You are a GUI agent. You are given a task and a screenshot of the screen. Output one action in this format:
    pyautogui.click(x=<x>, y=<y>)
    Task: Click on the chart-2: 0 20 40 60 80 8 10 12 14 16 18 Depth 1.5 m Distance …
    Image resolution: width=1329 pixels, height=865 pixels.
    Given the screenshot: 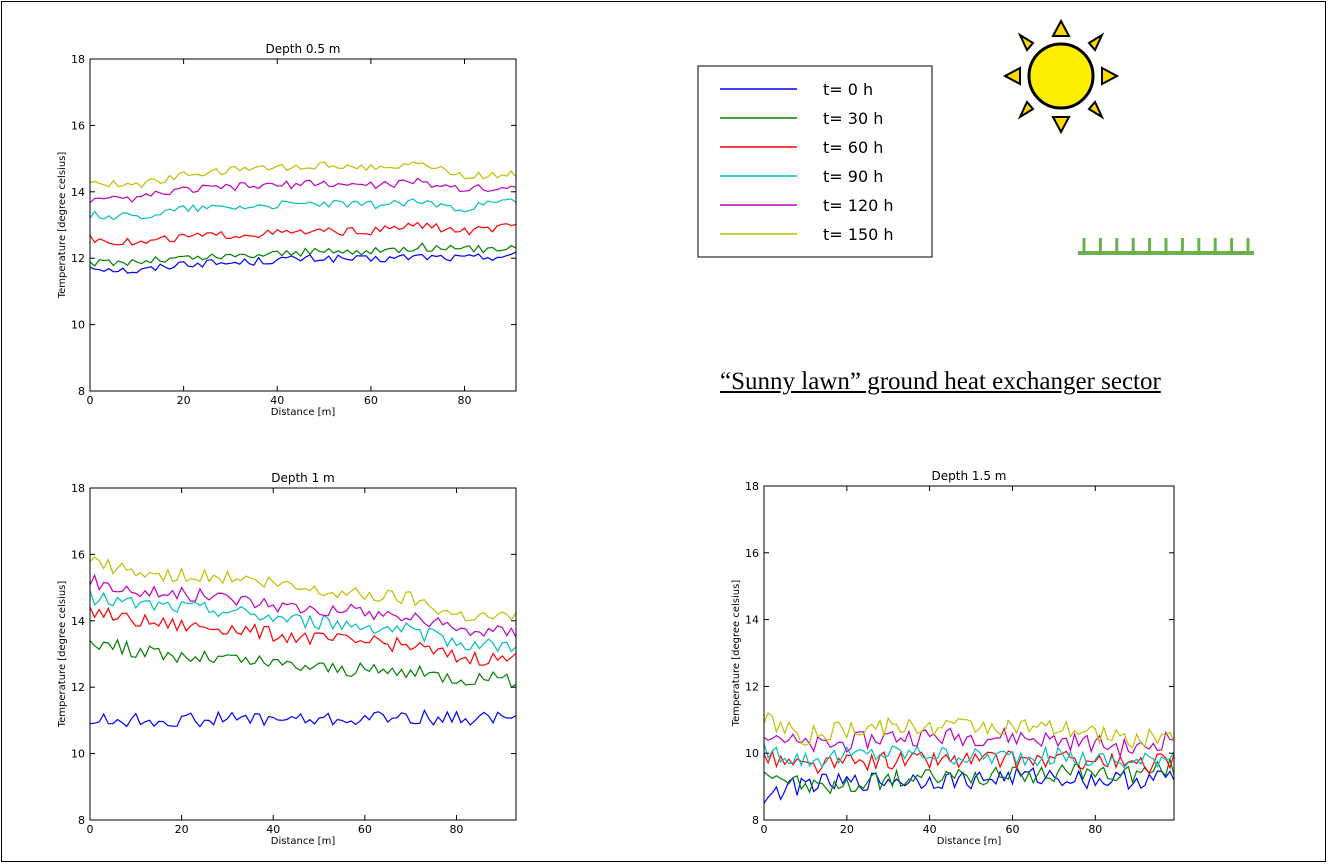 What is the action you would take?
    pyautogui.click(x=953, y=658)
    